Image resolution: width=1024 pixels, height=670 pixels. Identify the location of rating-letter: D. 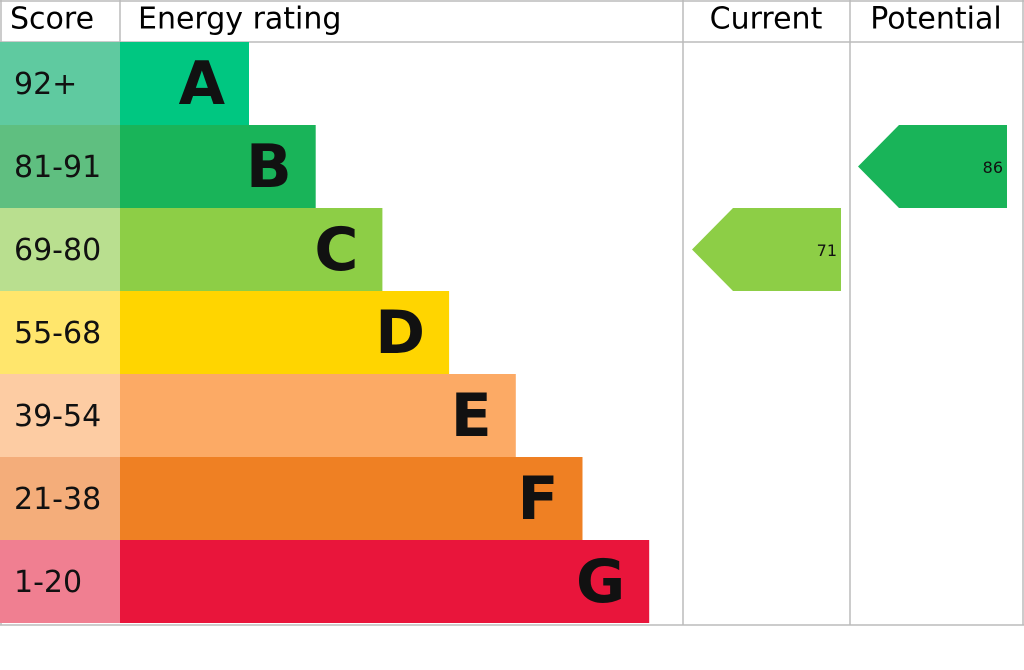
(400, 333).